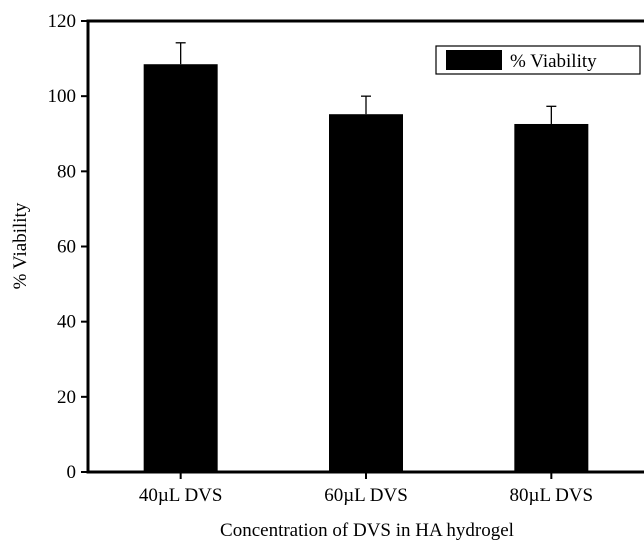 This screenshot has height=546, width=644. I want to click on x-tick-label-2: 60µL DVS, so click(366, 495).